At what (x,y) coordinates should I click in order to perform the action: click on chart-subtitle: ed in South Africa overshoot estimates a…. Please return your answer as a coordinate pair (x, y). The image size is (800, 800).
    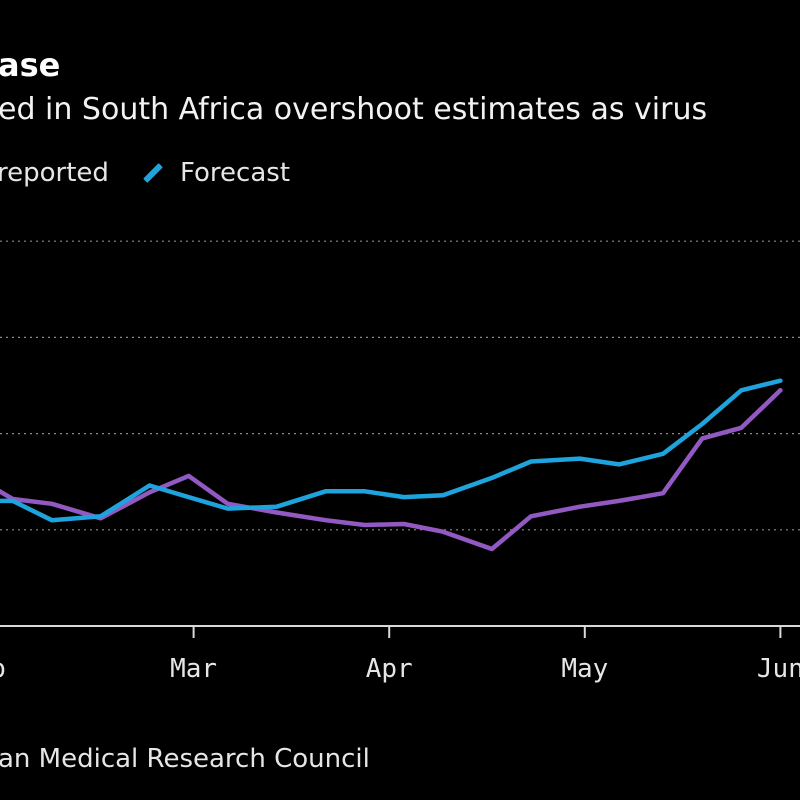
    Looking at the image, I should click on (354, 109).